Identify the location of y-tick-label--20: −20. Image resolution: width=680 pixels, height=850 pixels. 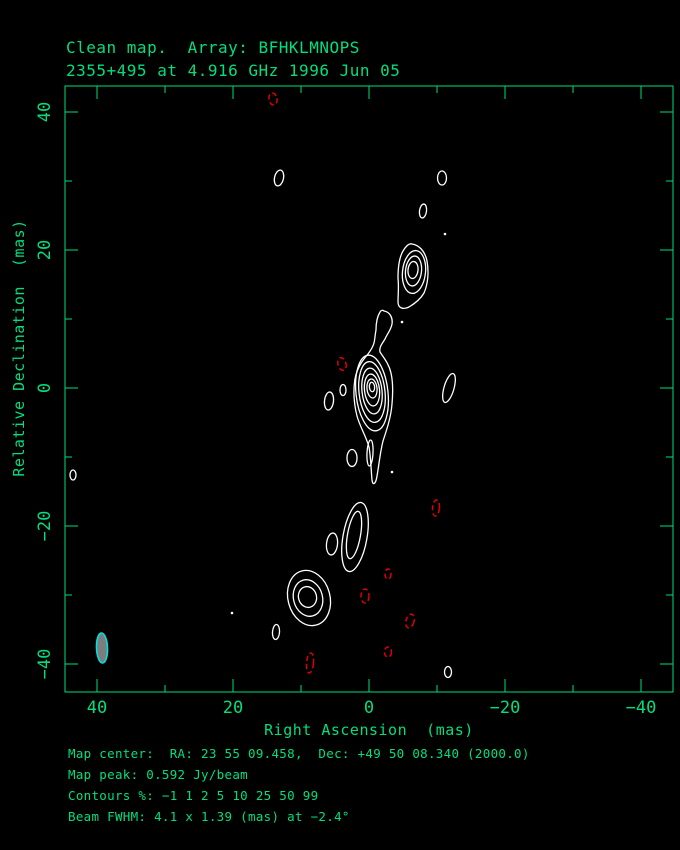
(45, 526).